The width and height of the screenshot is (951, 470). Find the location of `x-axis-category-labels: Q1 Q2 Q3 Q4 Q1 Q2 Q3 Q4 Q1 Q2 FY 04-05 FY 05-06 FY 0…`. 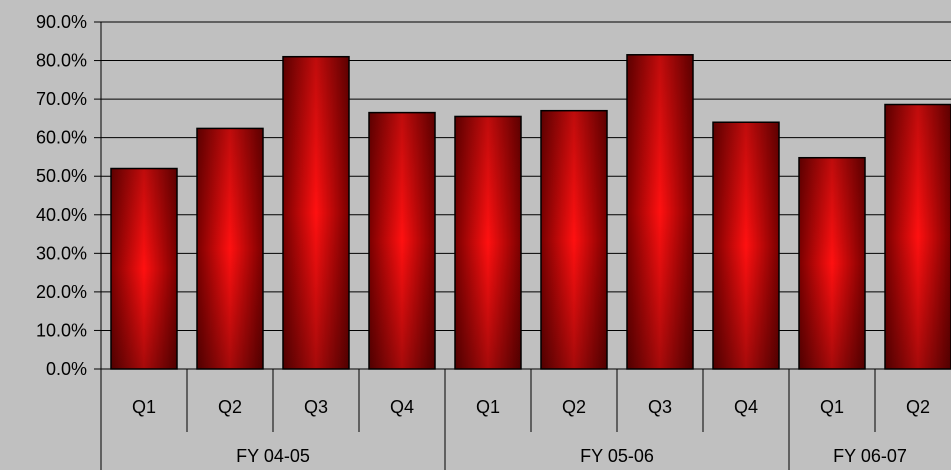

x-axis-category-labels: Q1 Q2 Q3 Q4 Q1 Q2 Q3 Q4 Q1 Q2 FY 04-05 FY 05-06 FY 0… is located at coordinates (531, 431).